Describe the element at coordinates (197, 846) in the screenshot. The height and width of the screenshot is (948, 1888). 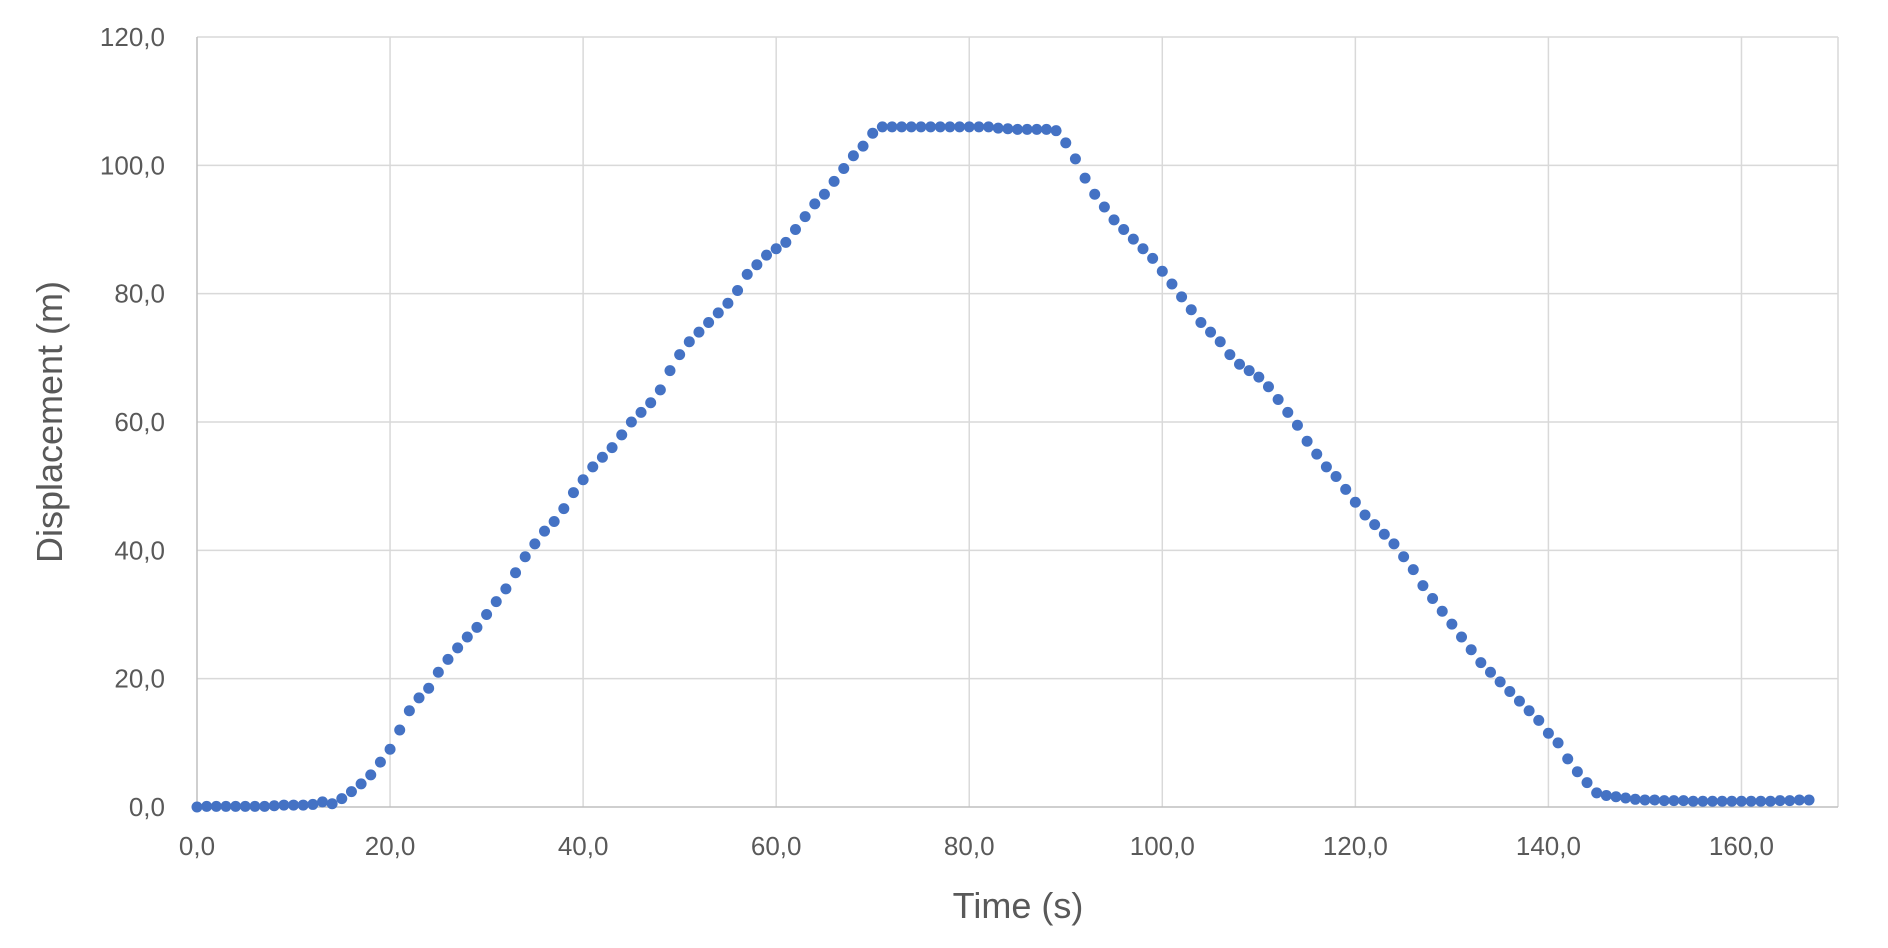
I see `x-tick-label: 0,0` at that location.